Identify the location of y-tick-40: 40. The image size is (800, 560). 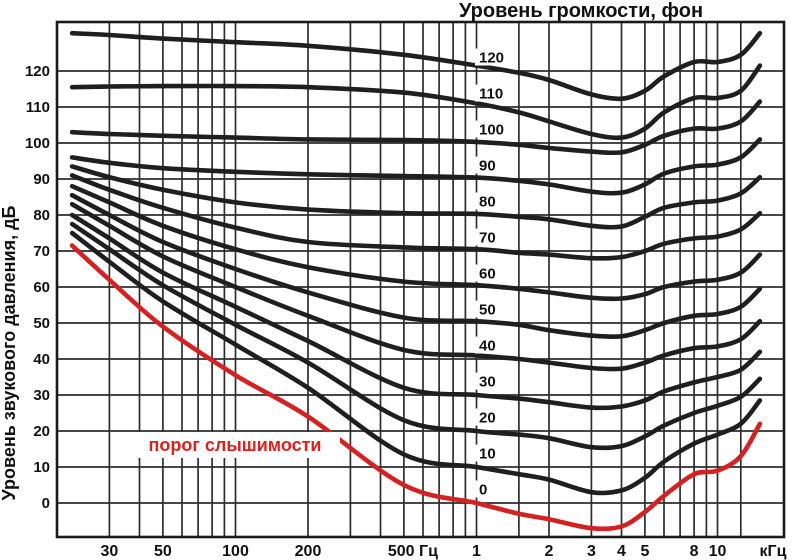
(41, 359).